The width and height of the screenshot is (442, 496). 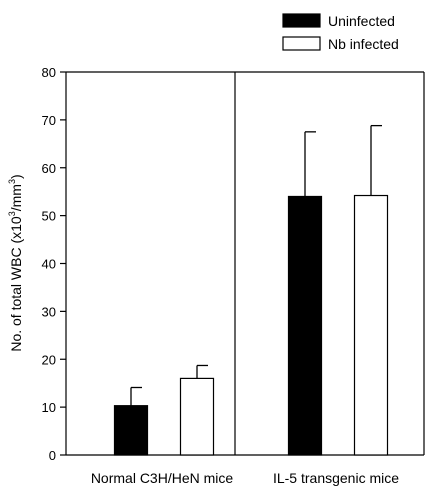 What do you see at coordinates (49, 264) in the screenshot?
I see `y-tick-label: 40` at bounding box center [49, 264].